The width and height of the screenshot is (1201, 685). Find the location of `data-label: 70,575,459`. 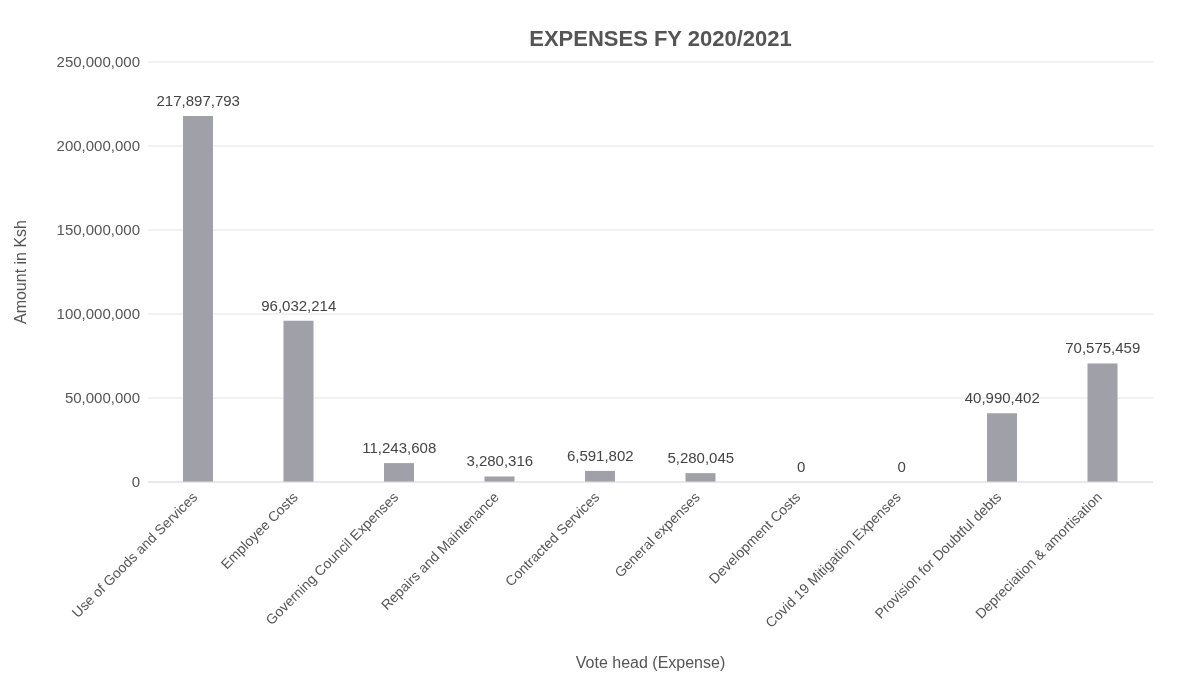

data-label: 70,575,459 is located at coordinates (1103, 348).